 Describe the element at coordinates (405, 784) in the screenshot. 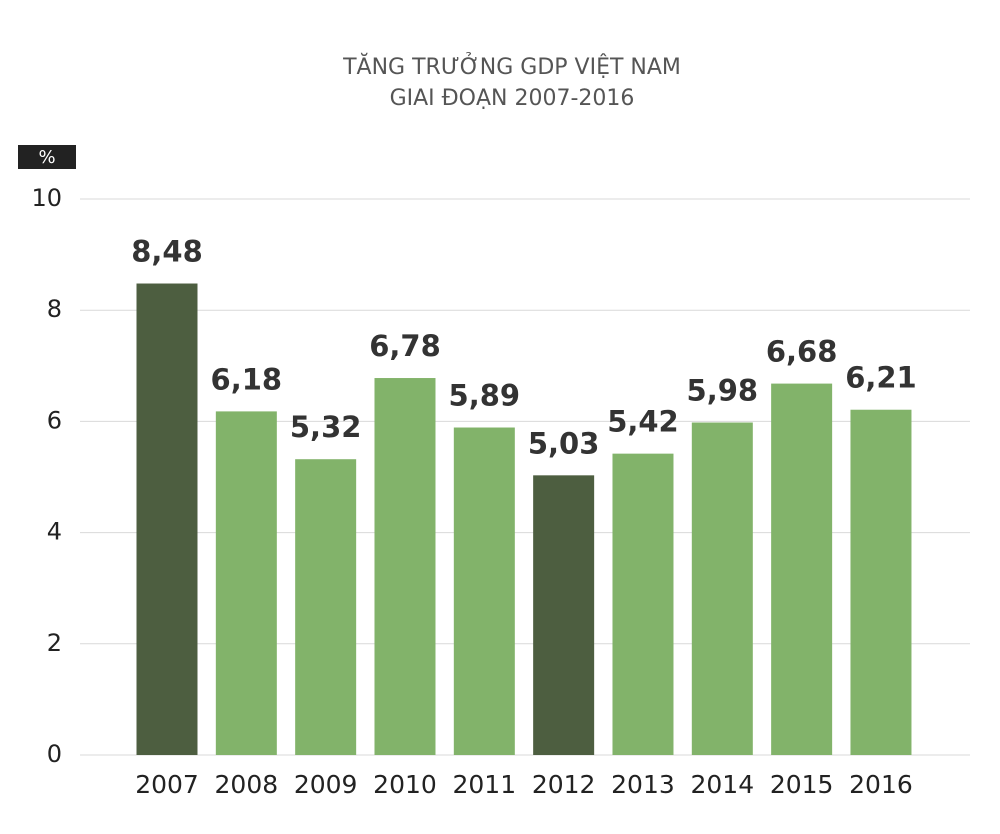

I see `x-tick-label: 2010` at that location.